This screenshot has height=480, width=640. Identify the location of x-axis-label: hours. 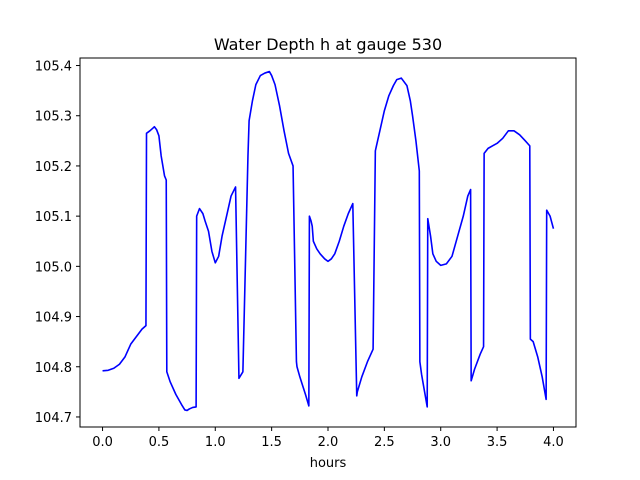
(328, 463).